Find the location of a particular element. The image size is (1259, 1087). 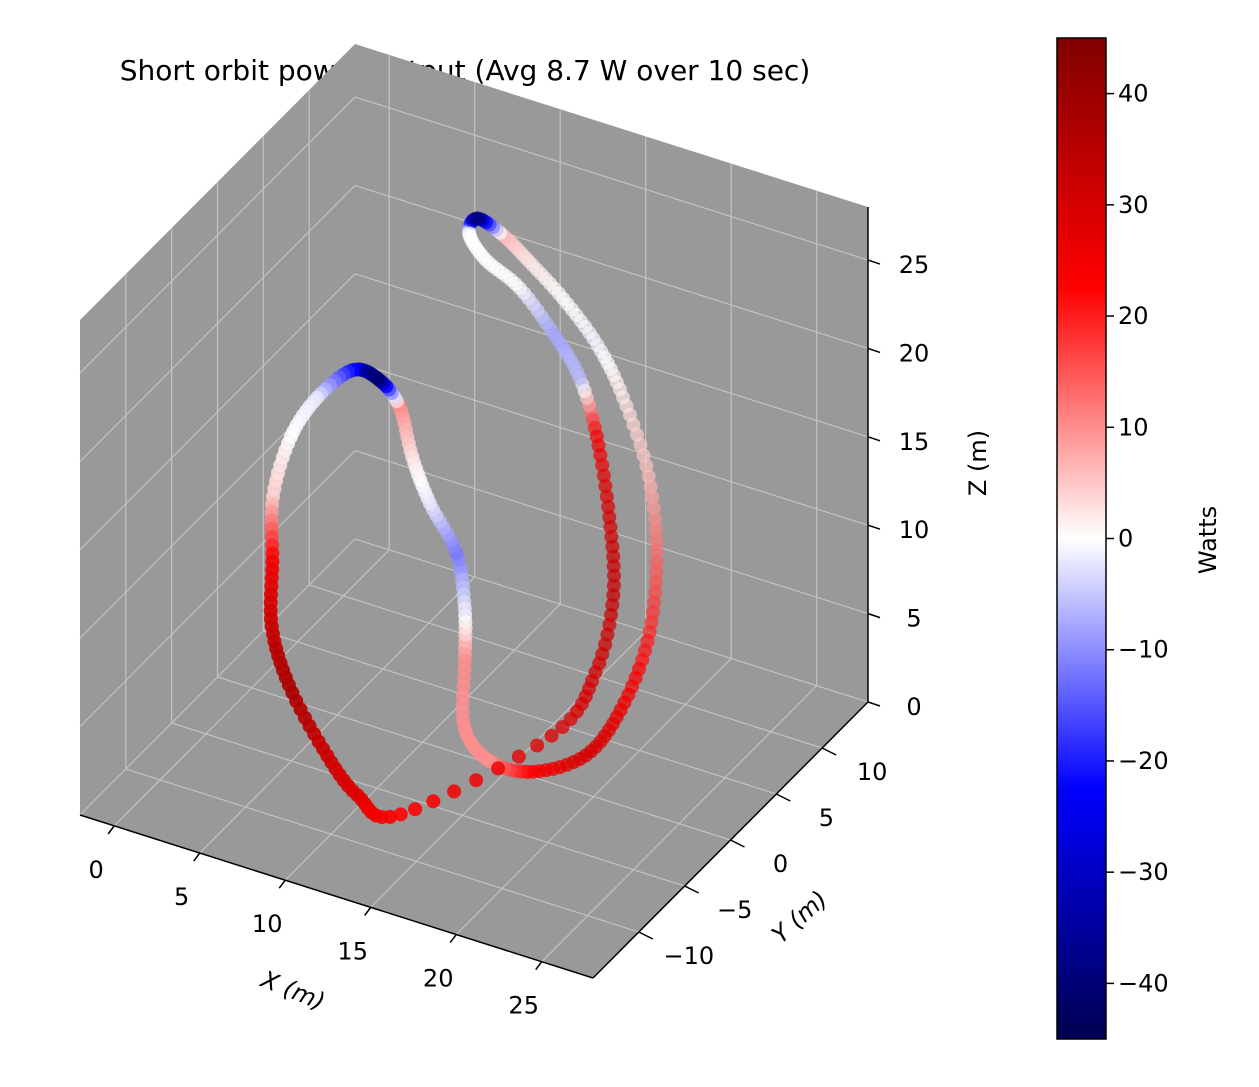

x-tick-label: 0 is located at coordinates (96, 870).